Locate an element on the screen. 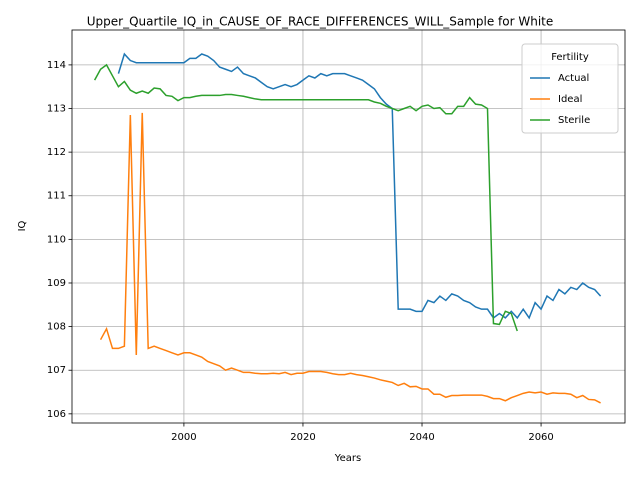  x-tick-label: 2060 is located at coordinates (540, 437).